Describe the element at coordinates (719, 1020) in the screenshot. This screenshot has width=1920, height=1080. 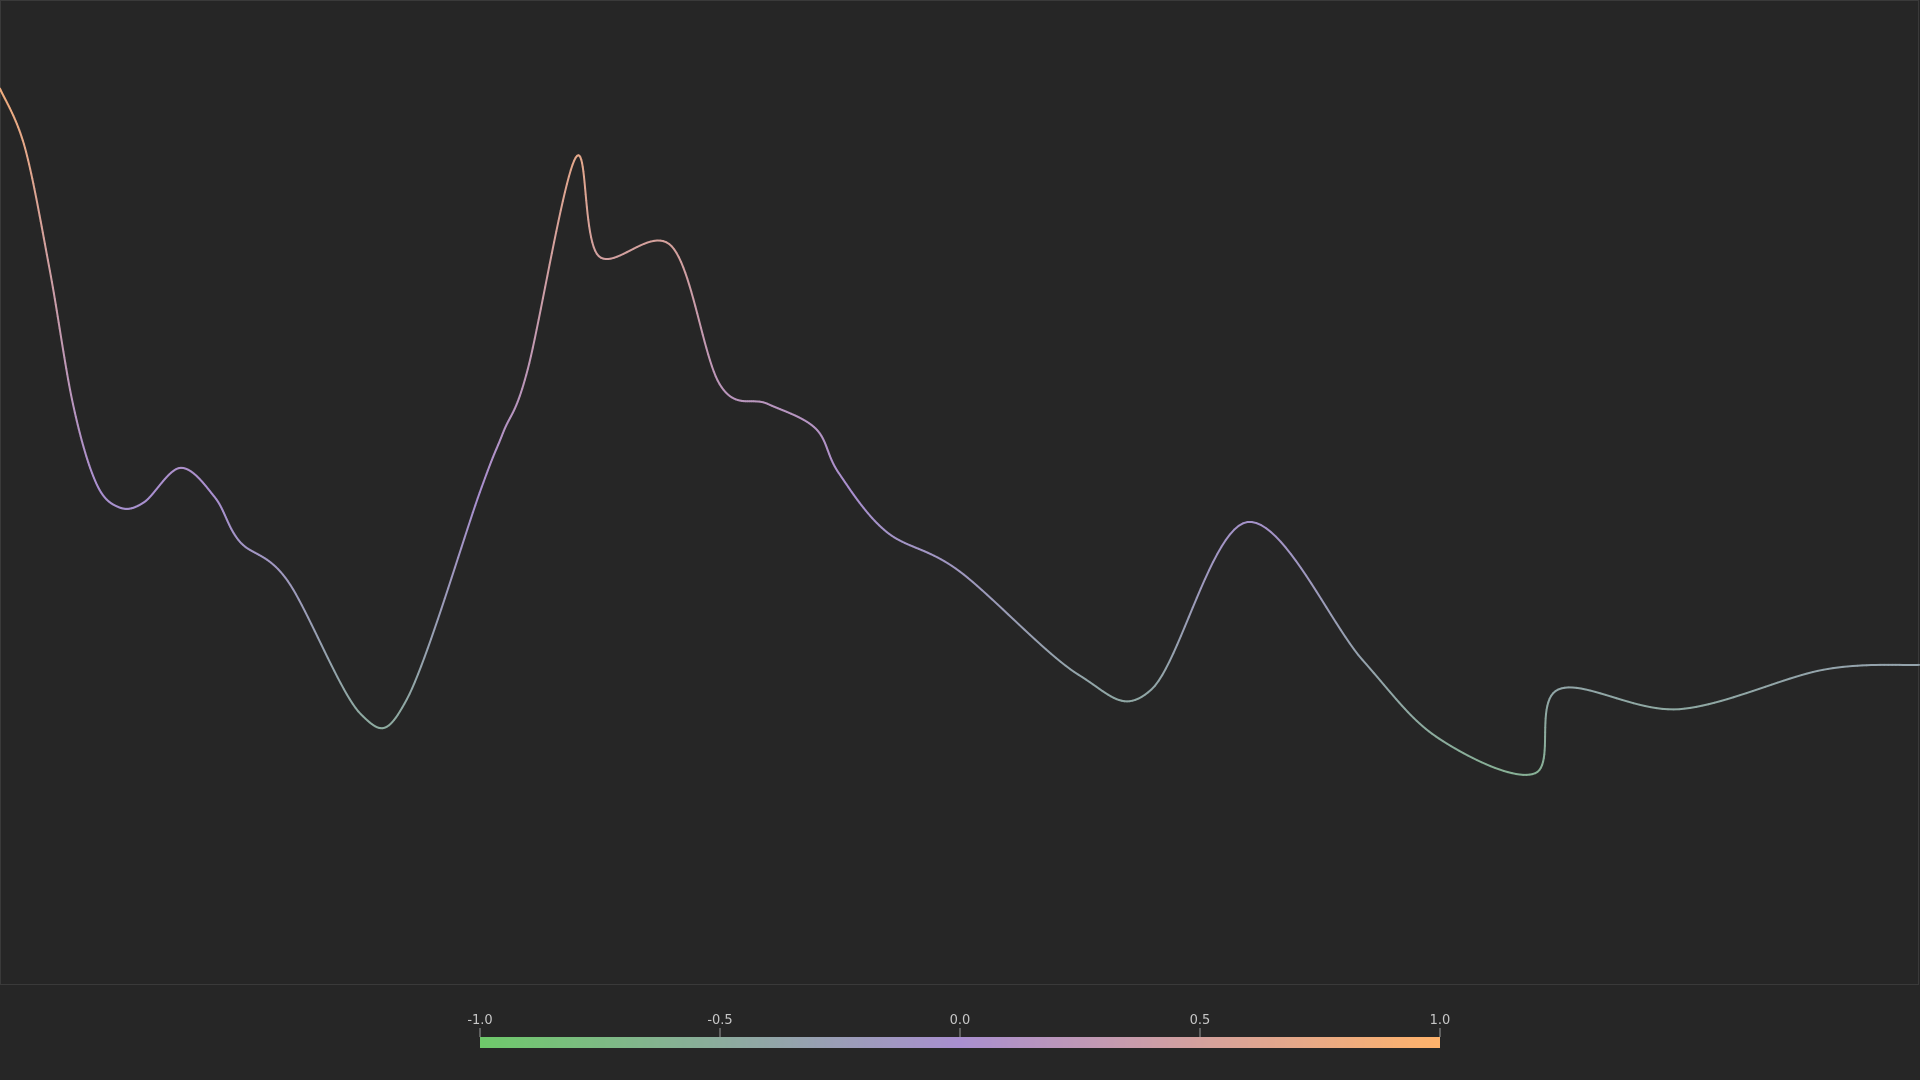
I see `colorbar-tick-label: -0.5` at that location.